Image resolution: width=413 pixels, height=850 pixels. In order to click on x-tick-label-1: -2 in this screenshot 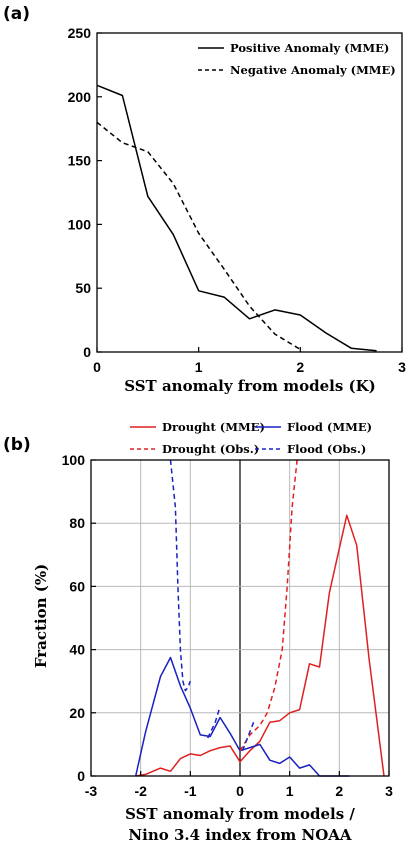, I will do `click(140, 791)`.